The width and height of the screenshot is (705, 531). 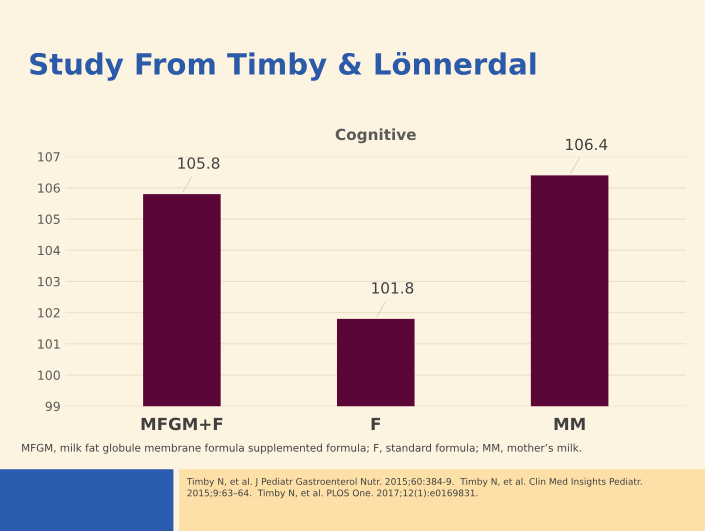 I want to click on data-label: 106.4, so click(x=587, y=144).